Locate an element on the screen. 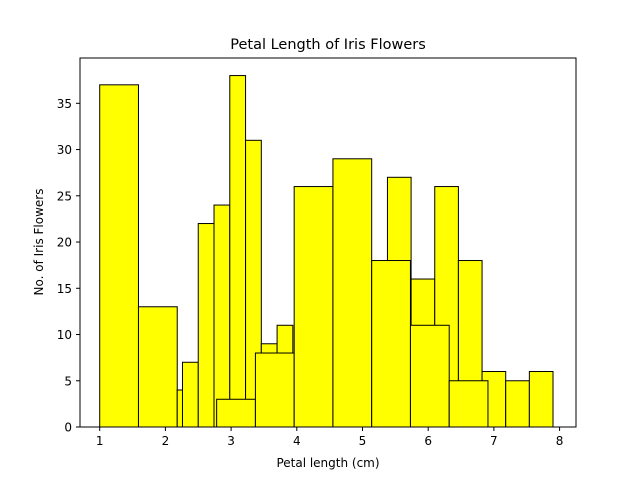  x-tick-label-1: 1 is located at coordinates (100, 441).